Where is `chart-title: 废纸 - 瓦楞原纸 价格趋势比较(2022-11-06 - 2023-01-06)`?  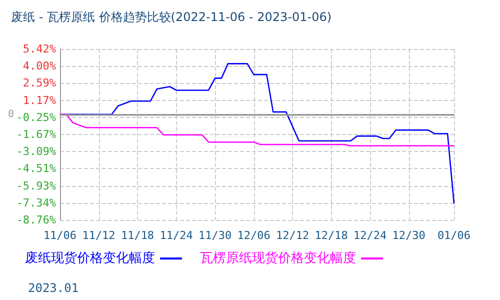
chart-title: 废纸 - 瓦楞原纸 价格趋势比较(2022-11-06 - 2023-01-06) is located at coordinates (171, 17).